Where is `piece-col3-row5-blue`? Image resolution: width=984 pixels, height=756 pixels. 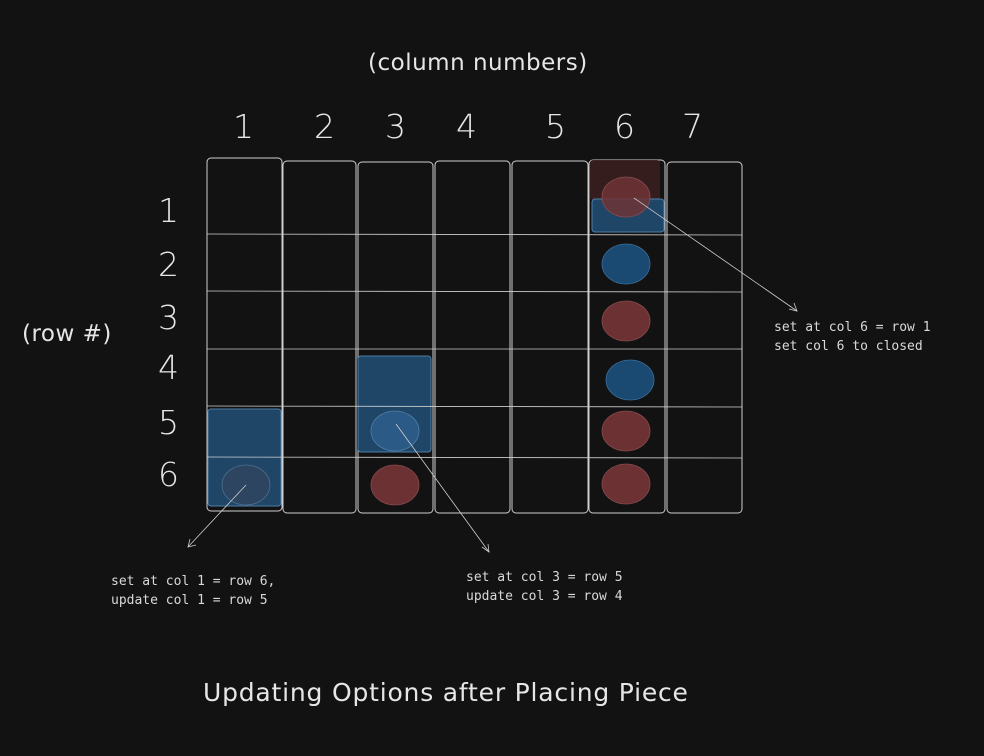
piece-col3-row5-blue is located at coordinates (395, 431).